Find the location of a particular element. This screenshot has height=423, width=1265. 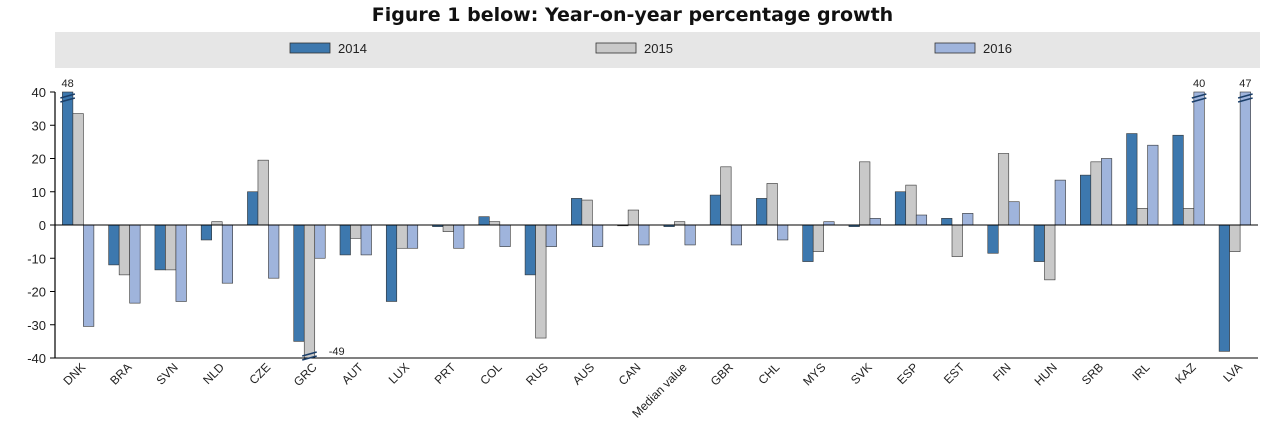

x-tick-label-chl: CHL is located at coordinates (768, 373).